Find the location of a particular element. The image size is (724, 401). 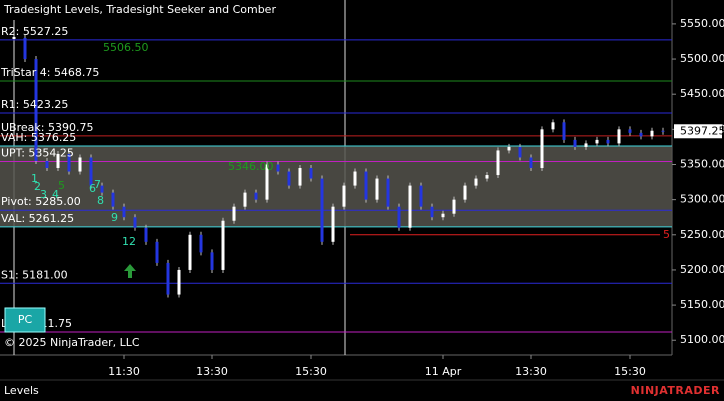

annotation: 8 is located at coordinates (100, 200).